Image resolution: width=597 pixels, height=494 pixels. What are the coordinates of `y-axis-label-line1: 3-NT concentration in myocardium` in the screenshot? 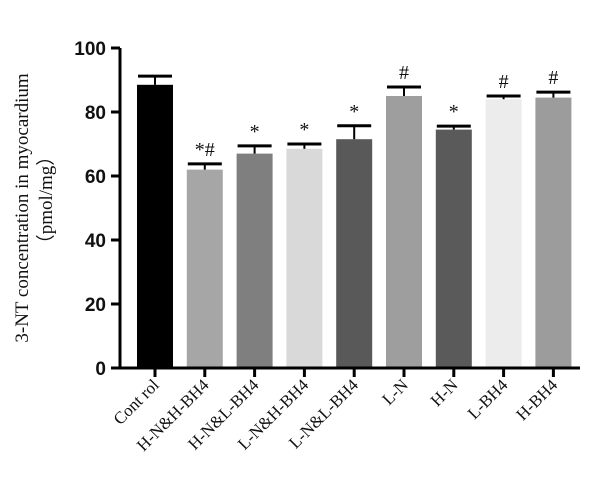 It's located at (22, 207).